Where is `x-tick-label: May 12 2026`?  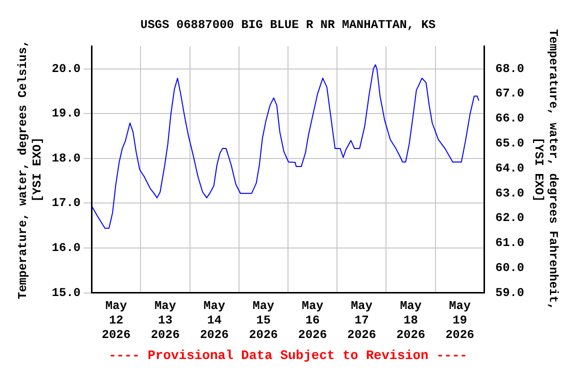
x-tick-label: May 12 2026 is located at coordinates (116, 320).